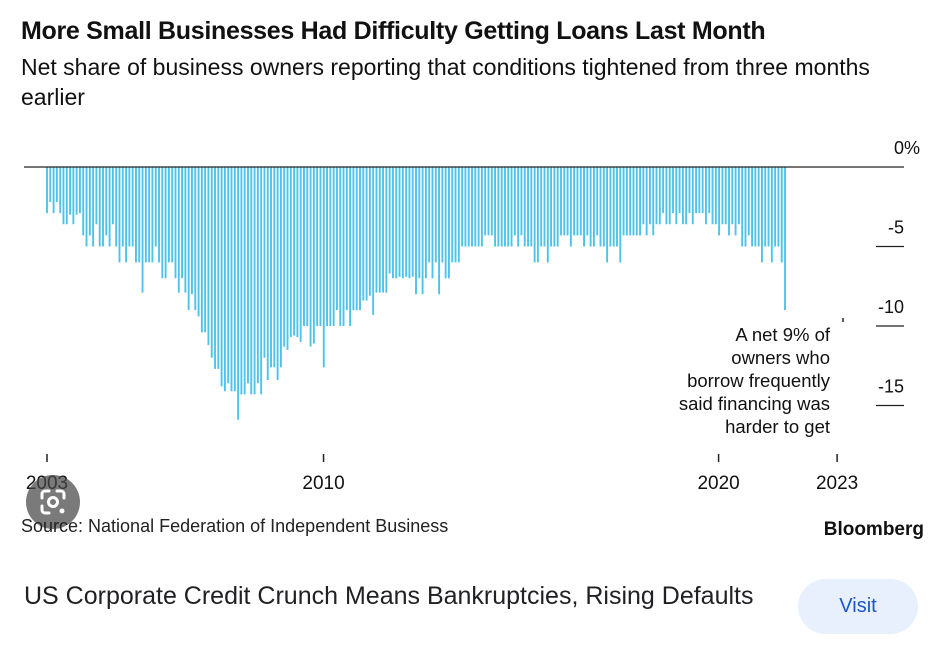  What do you see at coordinates (780, 357) in the screenshot?
I see `annotation-line: owners who` at bounding box center [780, 357].